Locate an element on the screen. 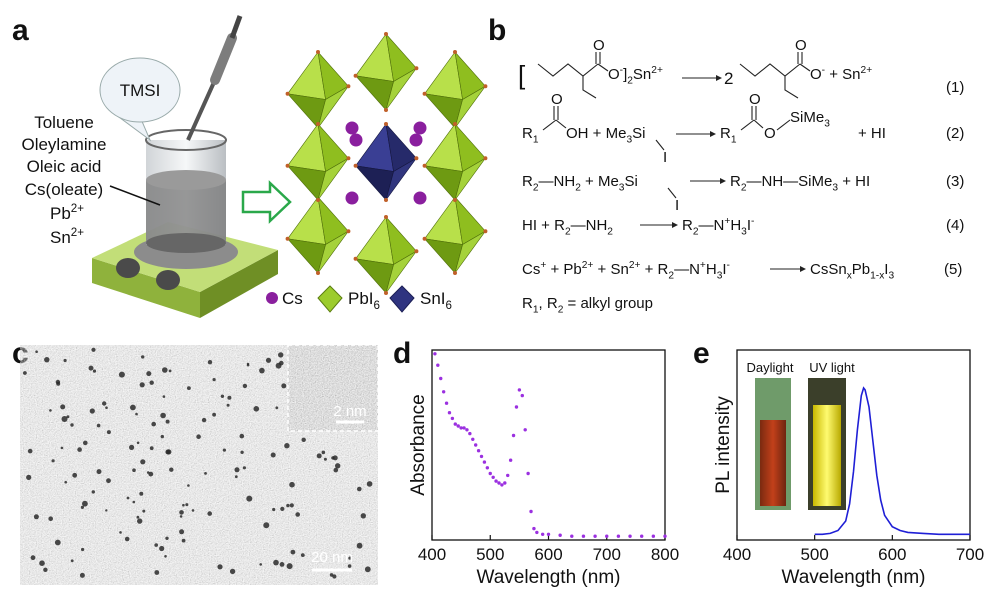 The image size is (994, 602). text-piece: Sn is located at coordinates (642, 74).